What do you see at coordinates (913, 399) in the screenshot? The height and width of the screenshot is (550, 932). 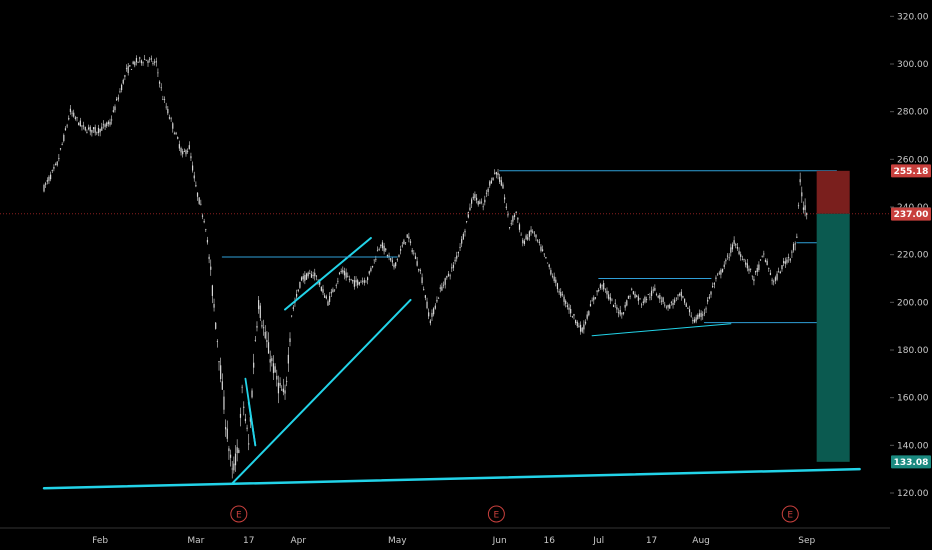 I see `price-tick-label: 160.00` at bounding box center [913, 399].